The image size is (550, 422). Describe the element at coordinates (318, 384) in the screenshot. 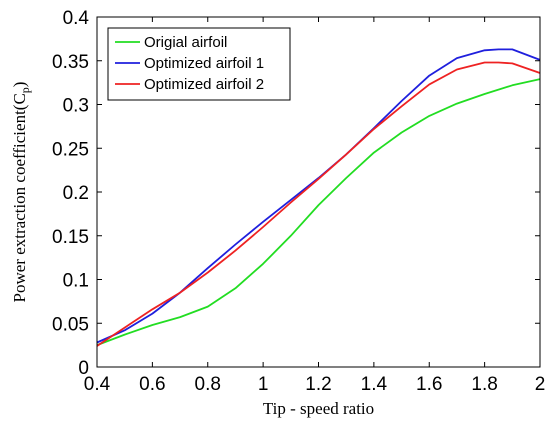

I see `x-tick-label: 1.2` at that location.